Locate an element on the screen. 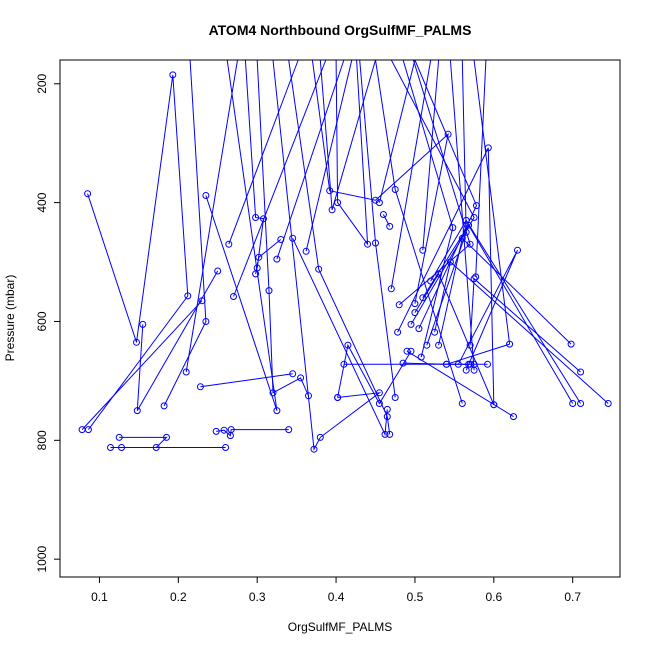 Image resolution: width=650 pixels, height=650 pixels. y-tick-label: 200 is located at coordinates (42, 83).